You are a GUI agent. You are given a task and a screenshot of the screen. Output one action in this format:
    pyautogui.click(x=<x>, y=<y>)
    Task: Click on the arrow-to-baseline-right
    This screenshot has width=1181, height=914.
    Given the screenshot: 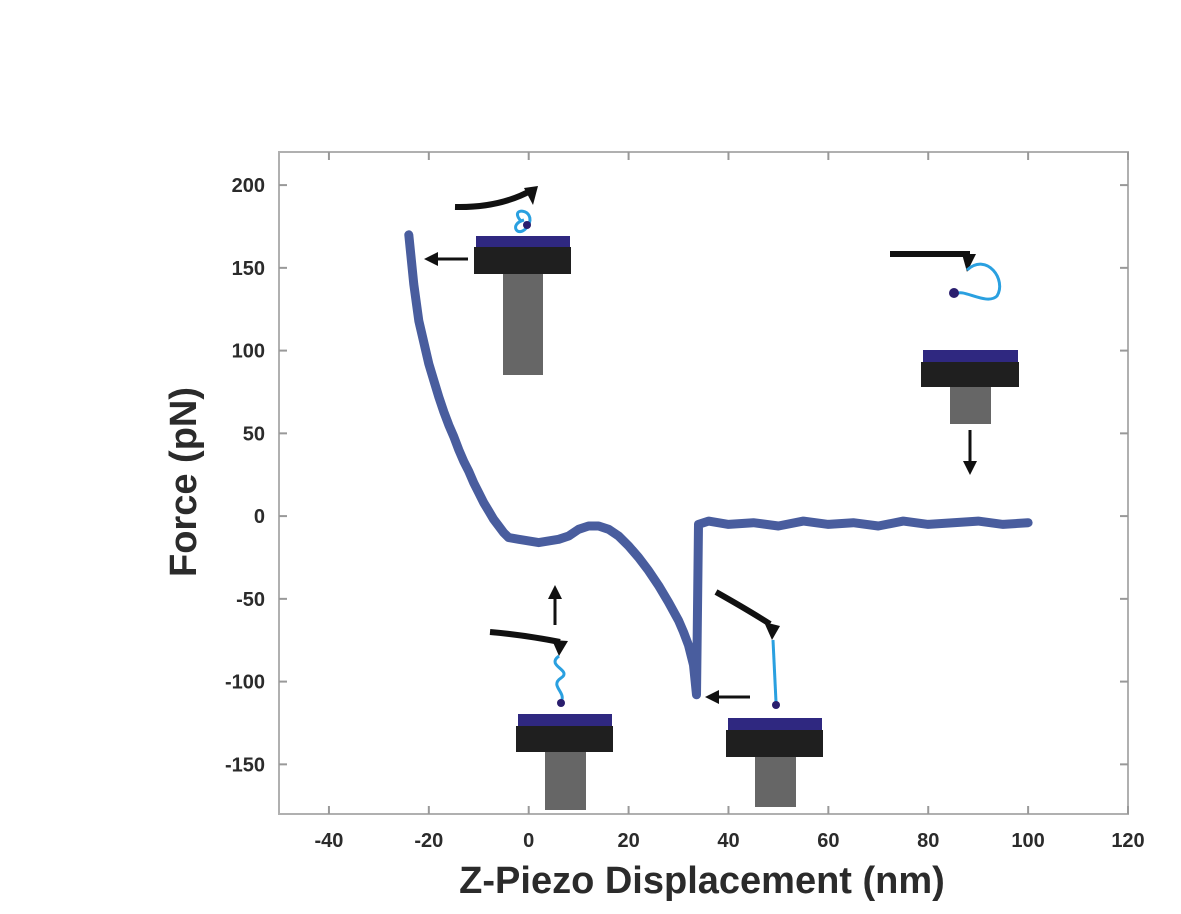 What is the action you would take?
    pyautogui.click(x=970, y=452)
    